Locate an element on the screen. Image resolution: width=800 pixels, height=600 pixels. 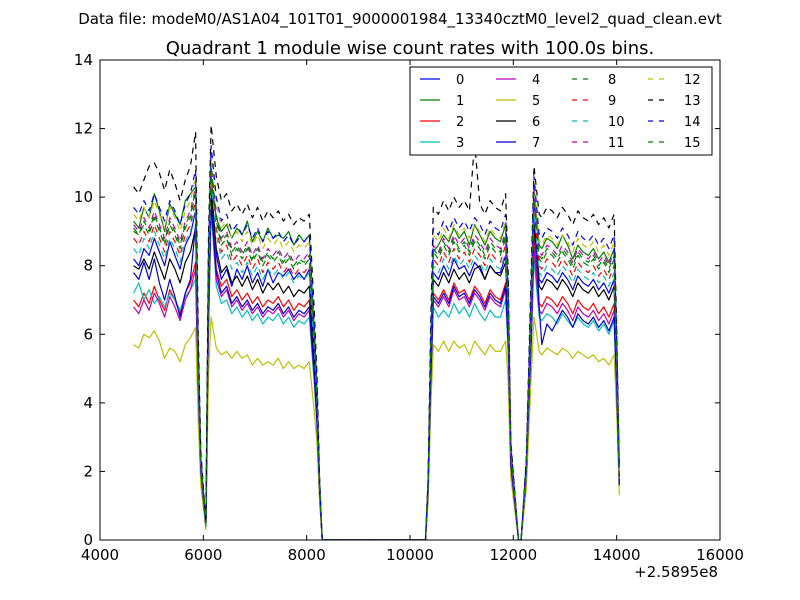
legend-label-5: 5 is located at coordinates (536, 101).